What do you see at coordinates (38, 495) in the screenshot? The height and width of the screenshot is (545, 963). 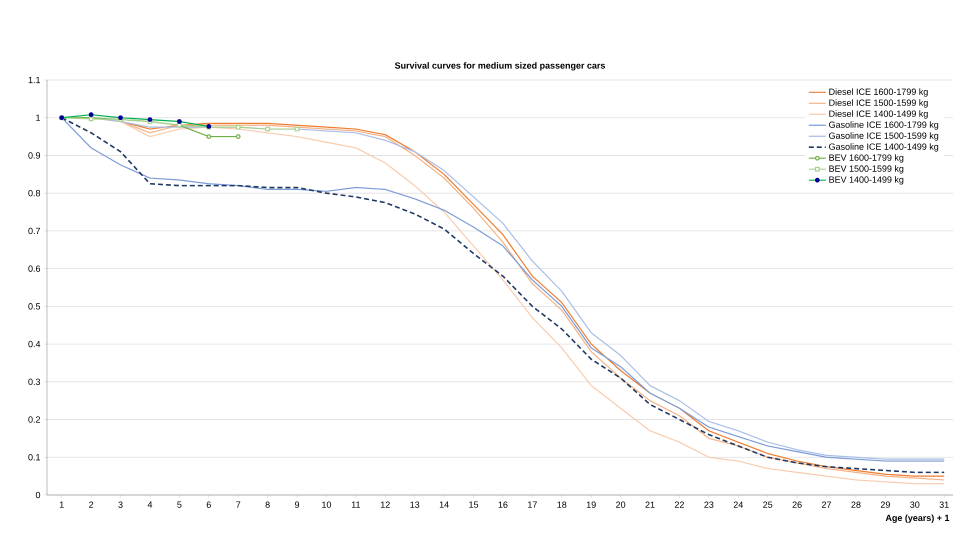 I see `y-tick-label: 0` at bounding box center [38, 495].